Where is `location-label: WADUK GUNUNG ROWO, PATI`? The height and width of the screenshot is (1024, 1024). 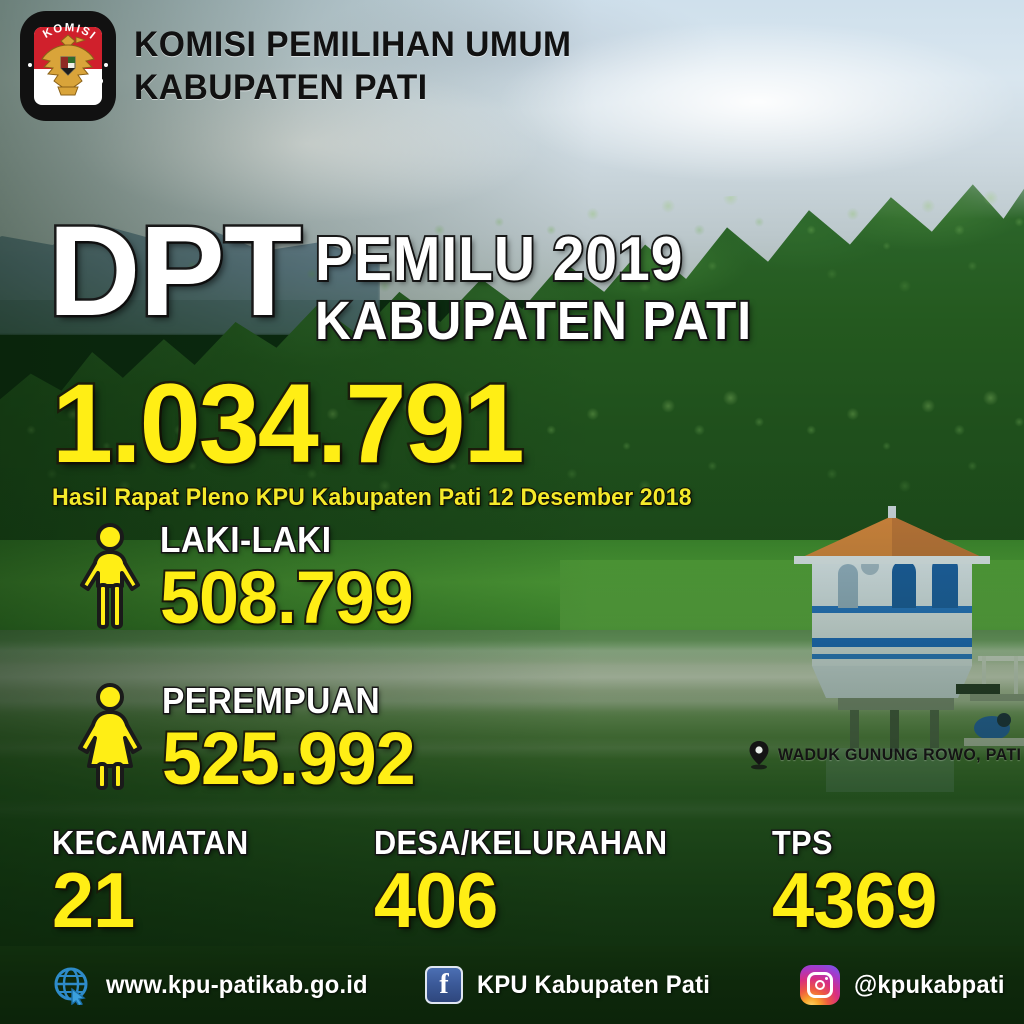
location-label: WADUK GUNUNG ROWO, PATI is located at coordinates (900, 754).